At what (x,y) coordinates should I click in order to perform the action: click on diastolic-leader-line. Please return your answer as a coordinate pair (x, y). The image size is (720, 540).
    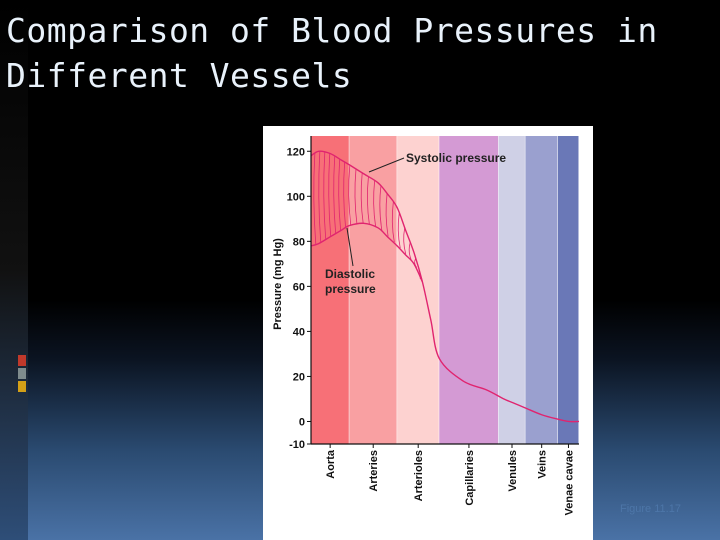
    Looking at the image, I should click on (350, 247).